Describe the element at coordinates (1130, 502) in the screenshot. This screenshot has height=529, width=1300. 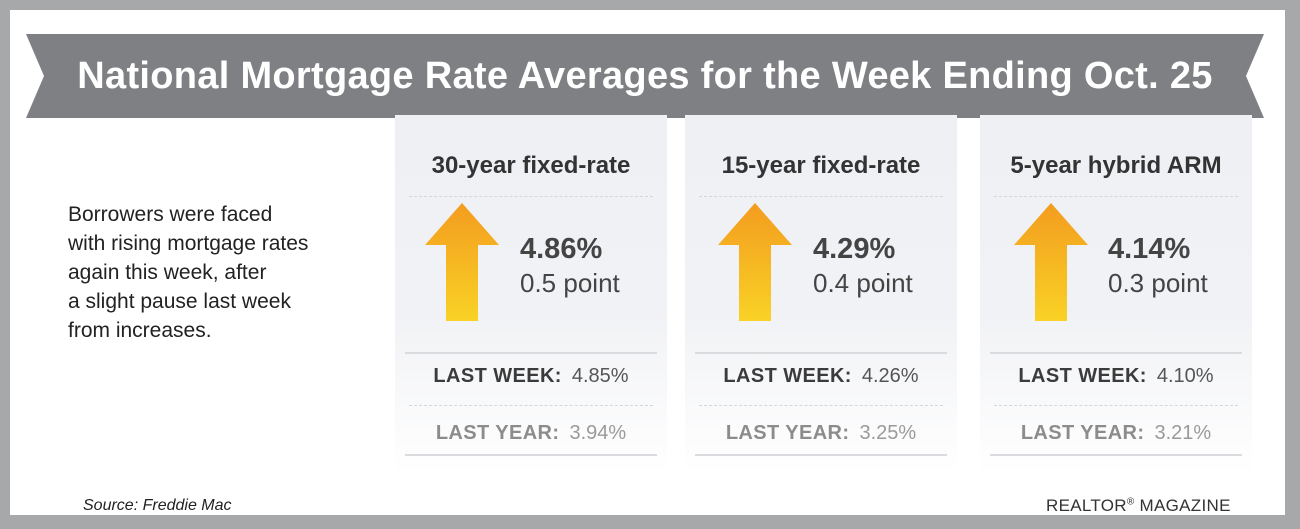
I see `registered-mark: ®` at that location.